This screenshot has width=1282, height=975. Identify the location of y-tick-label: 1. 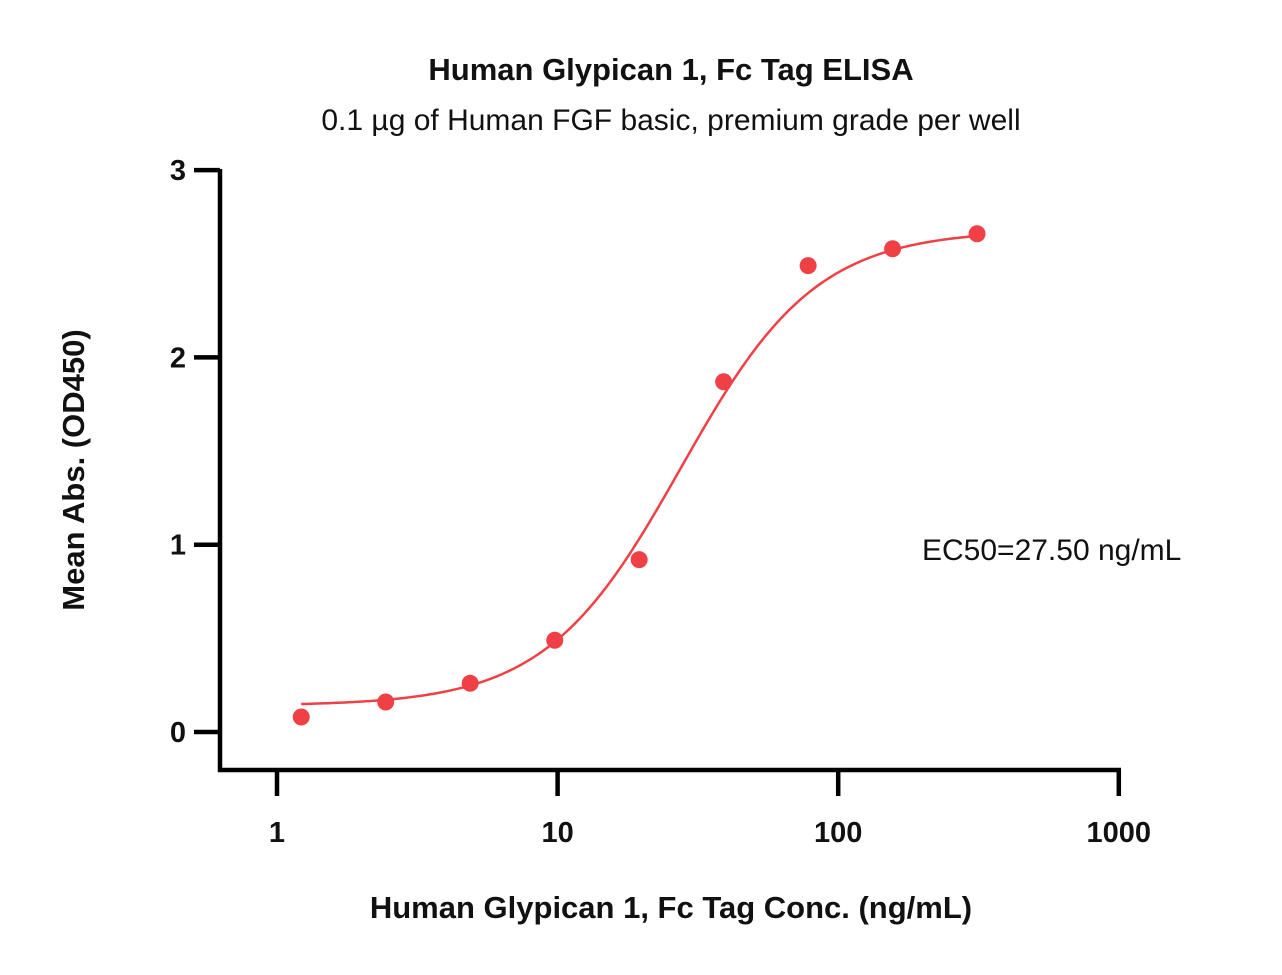
(178, 546).